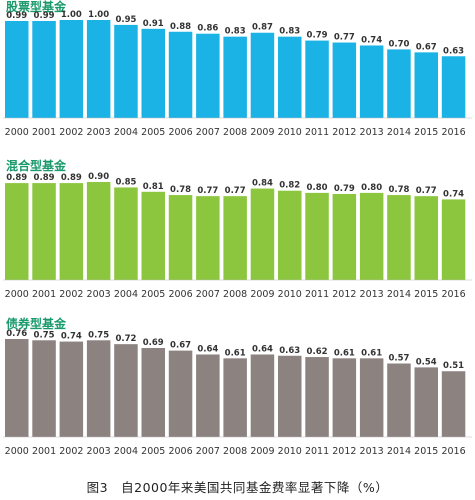 The width and height of the screenshot is (475, 500). What do you see at coordinates (36, 323) in the screenshot?
I see `chart-title: 债券型基金` at bounding box center [36, 323].